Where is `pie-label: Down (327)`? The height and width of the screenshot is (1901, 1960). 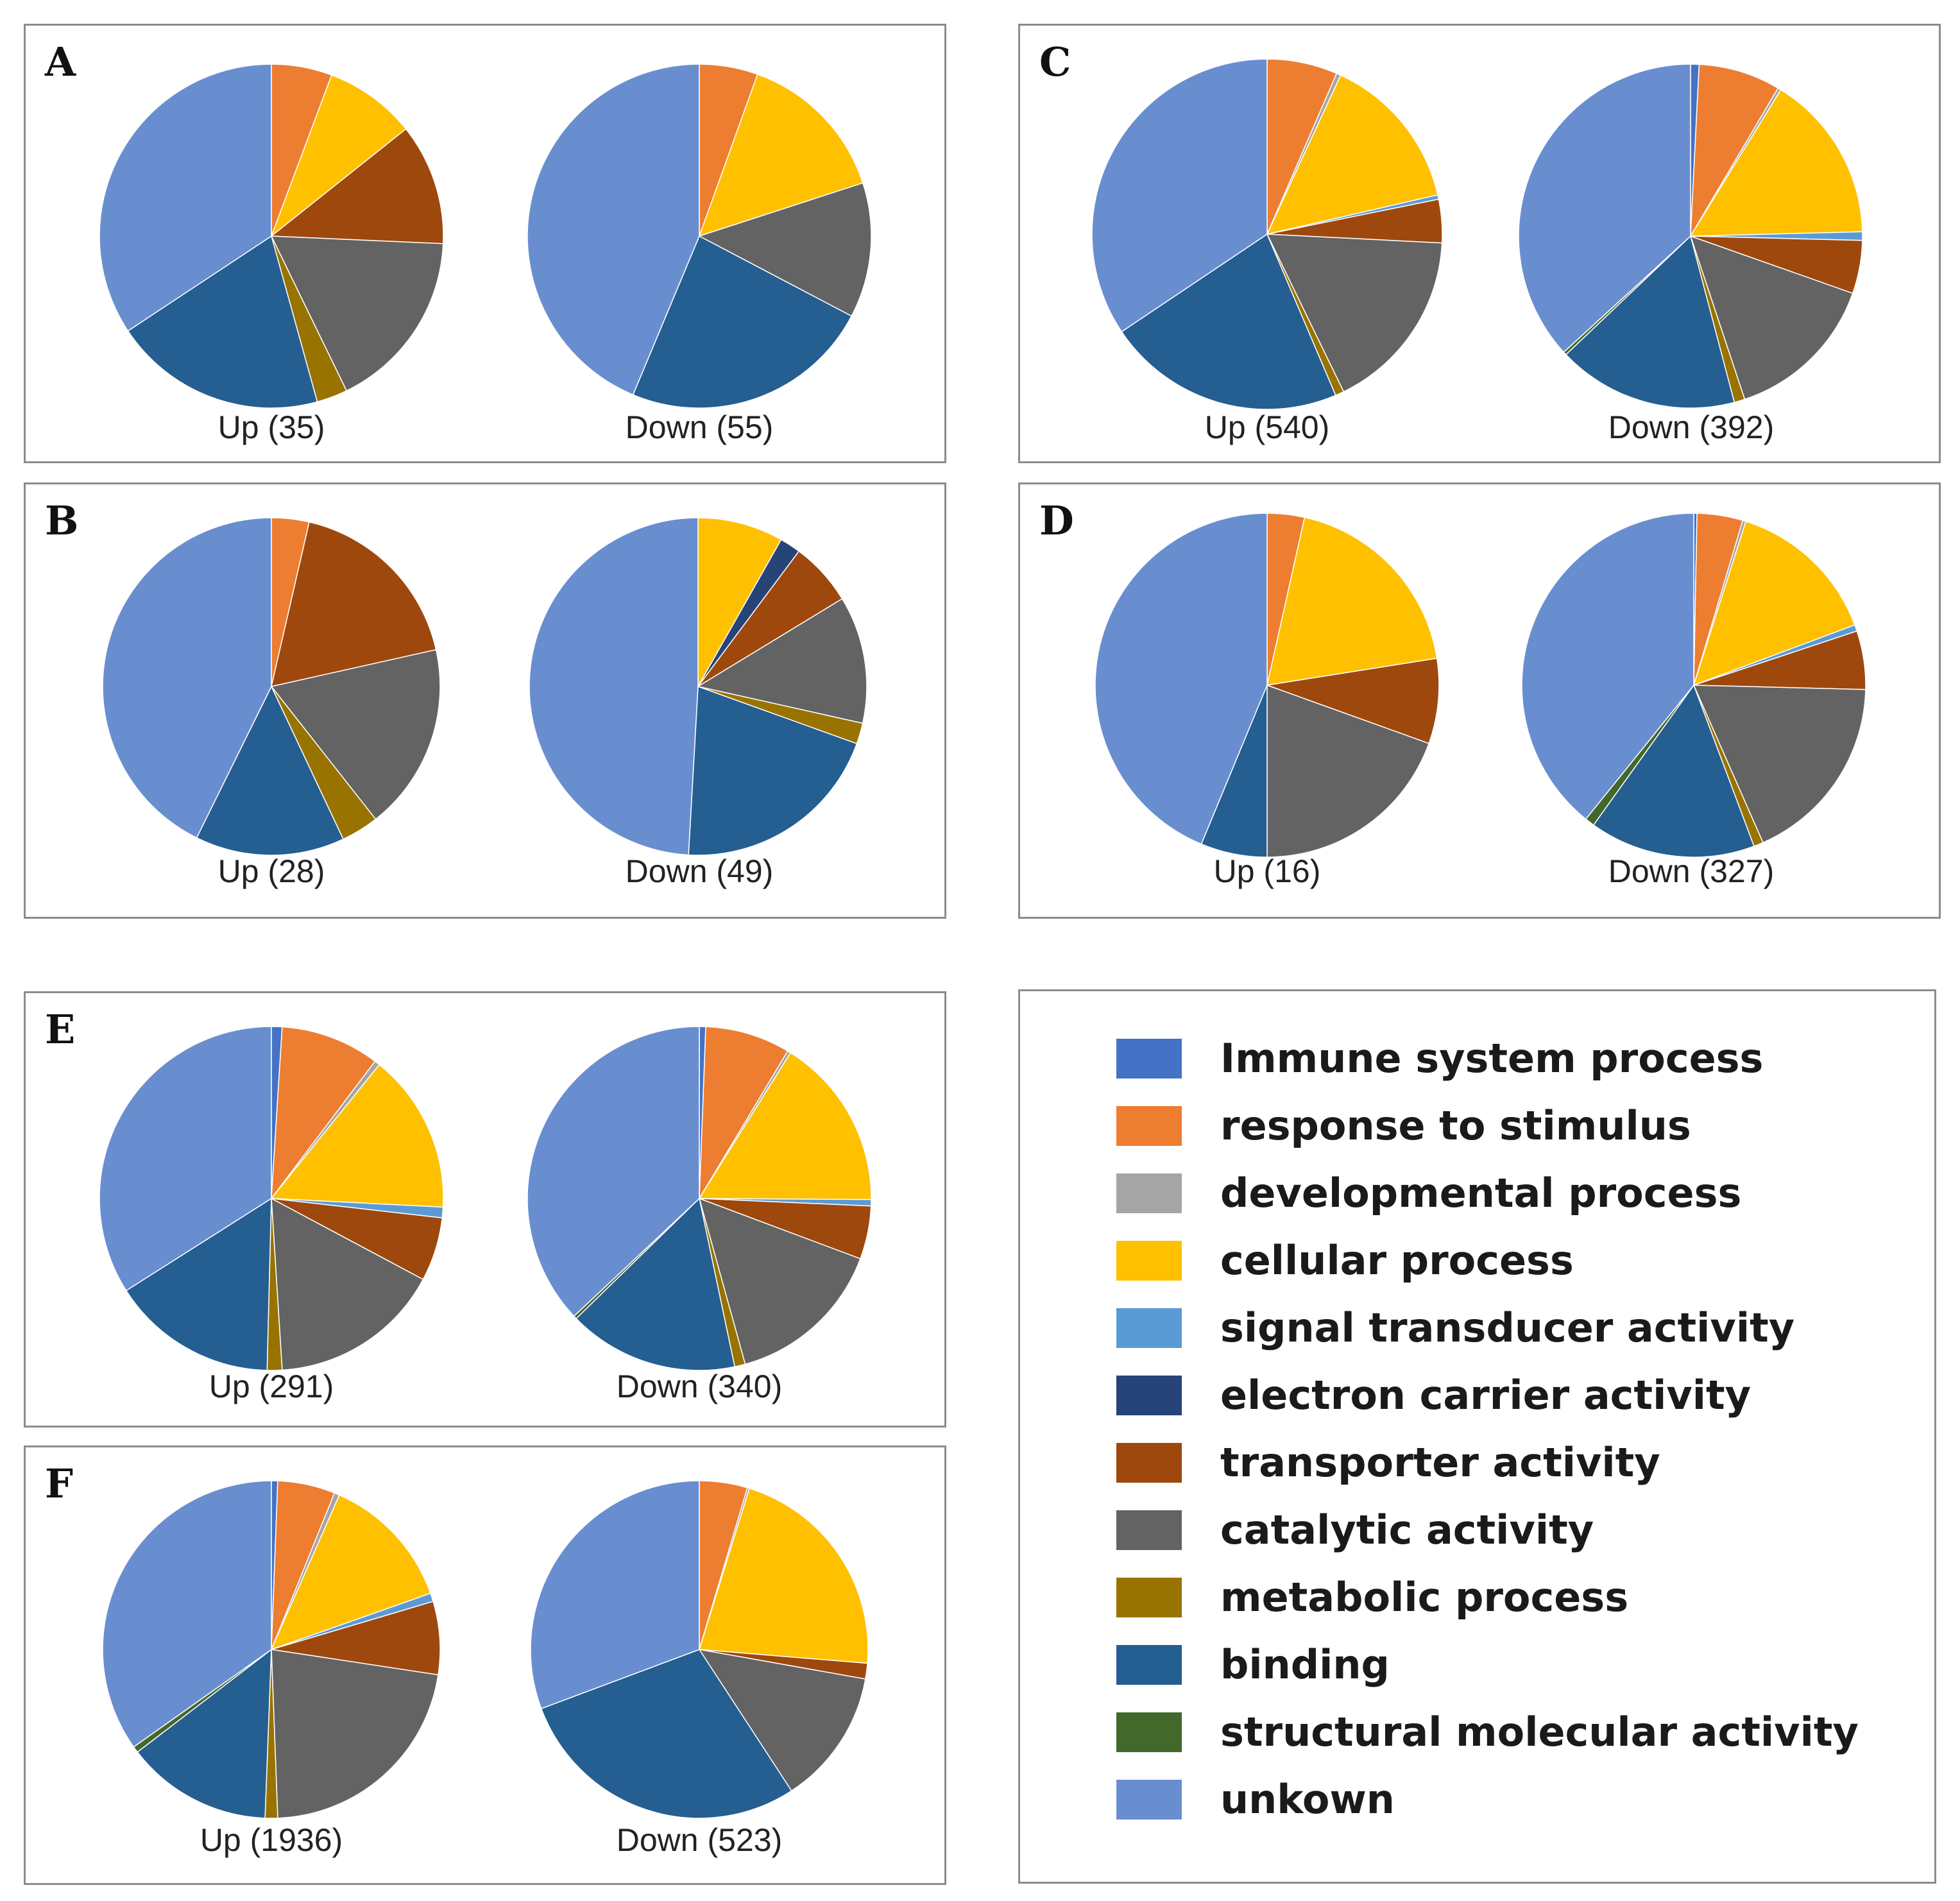 pie-label: Down (327) is located at coordinates (1691, 871).